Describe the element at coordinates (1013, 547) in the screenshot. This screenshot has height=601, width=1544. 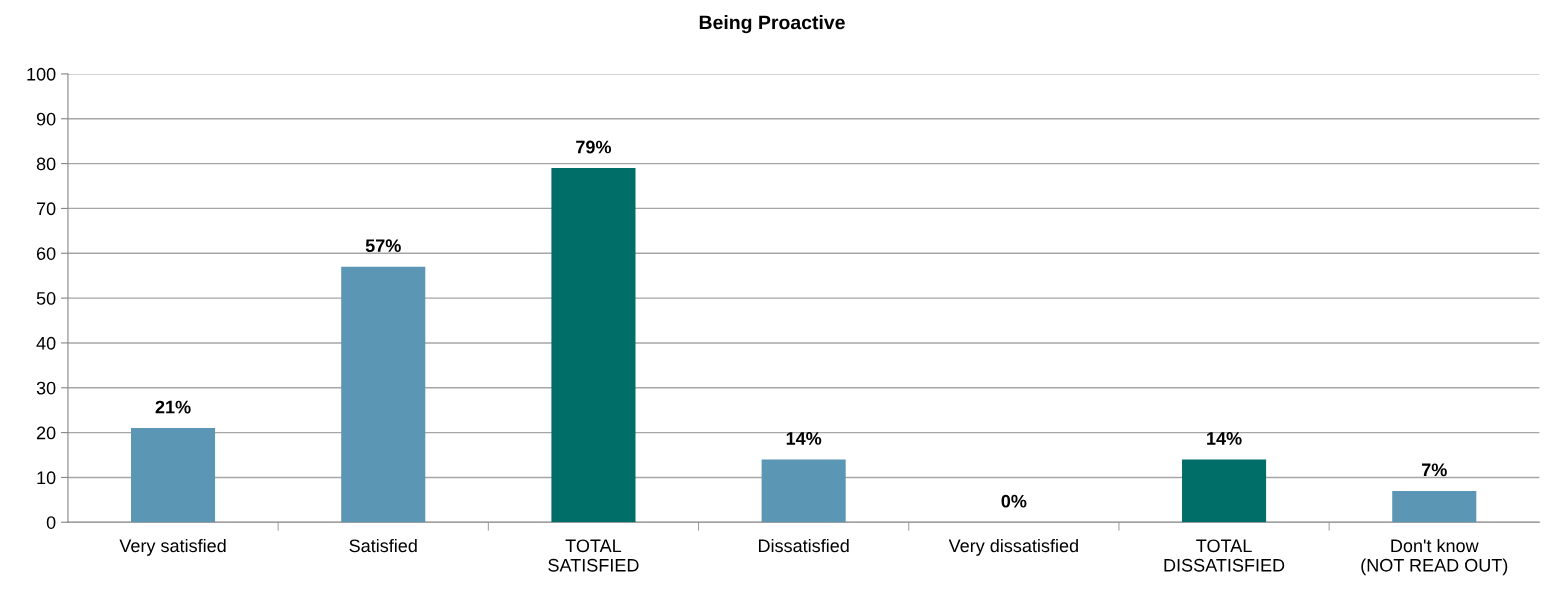
I see `x-tick-label: Very dissatisfied` at that location.